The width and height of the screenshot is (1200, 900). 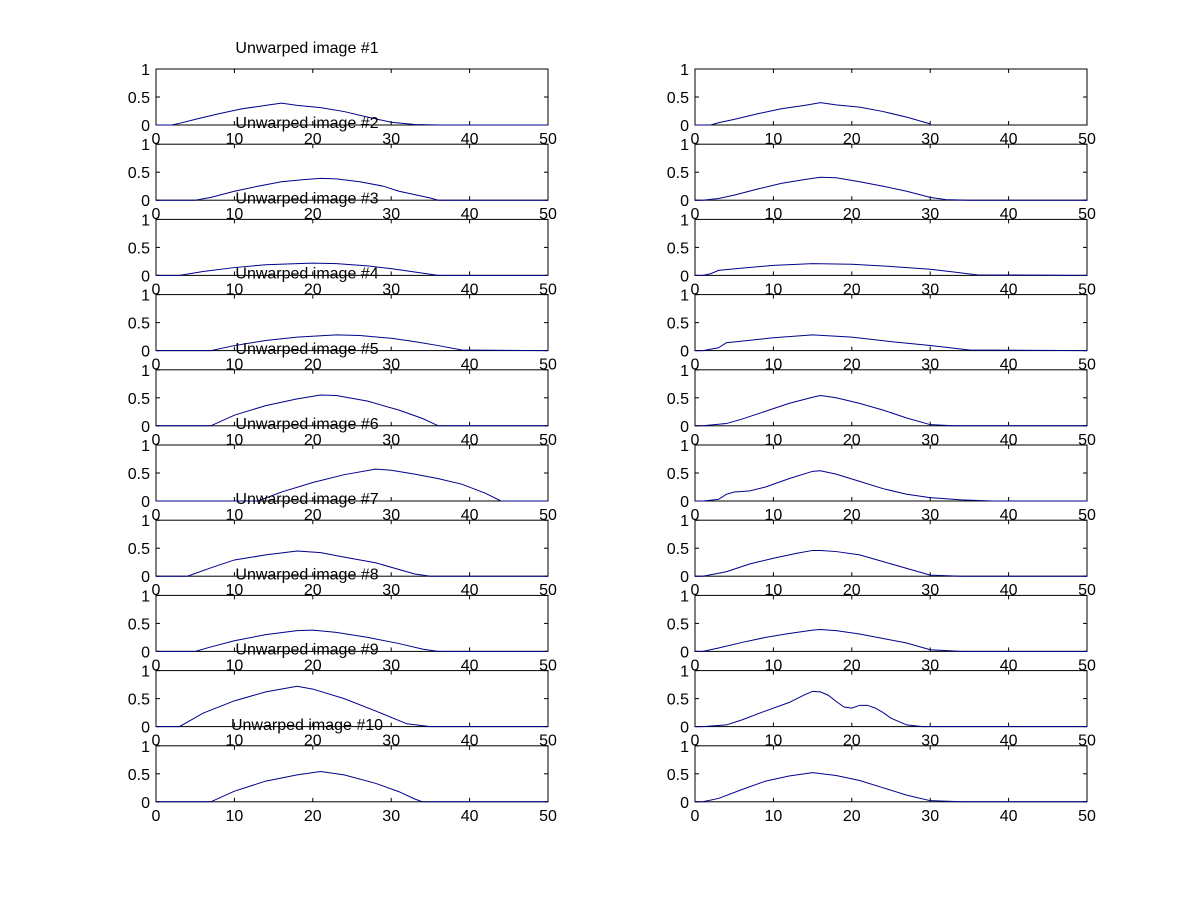 I want to click on x-tick-label: 50, so click(x=1087, y=816).